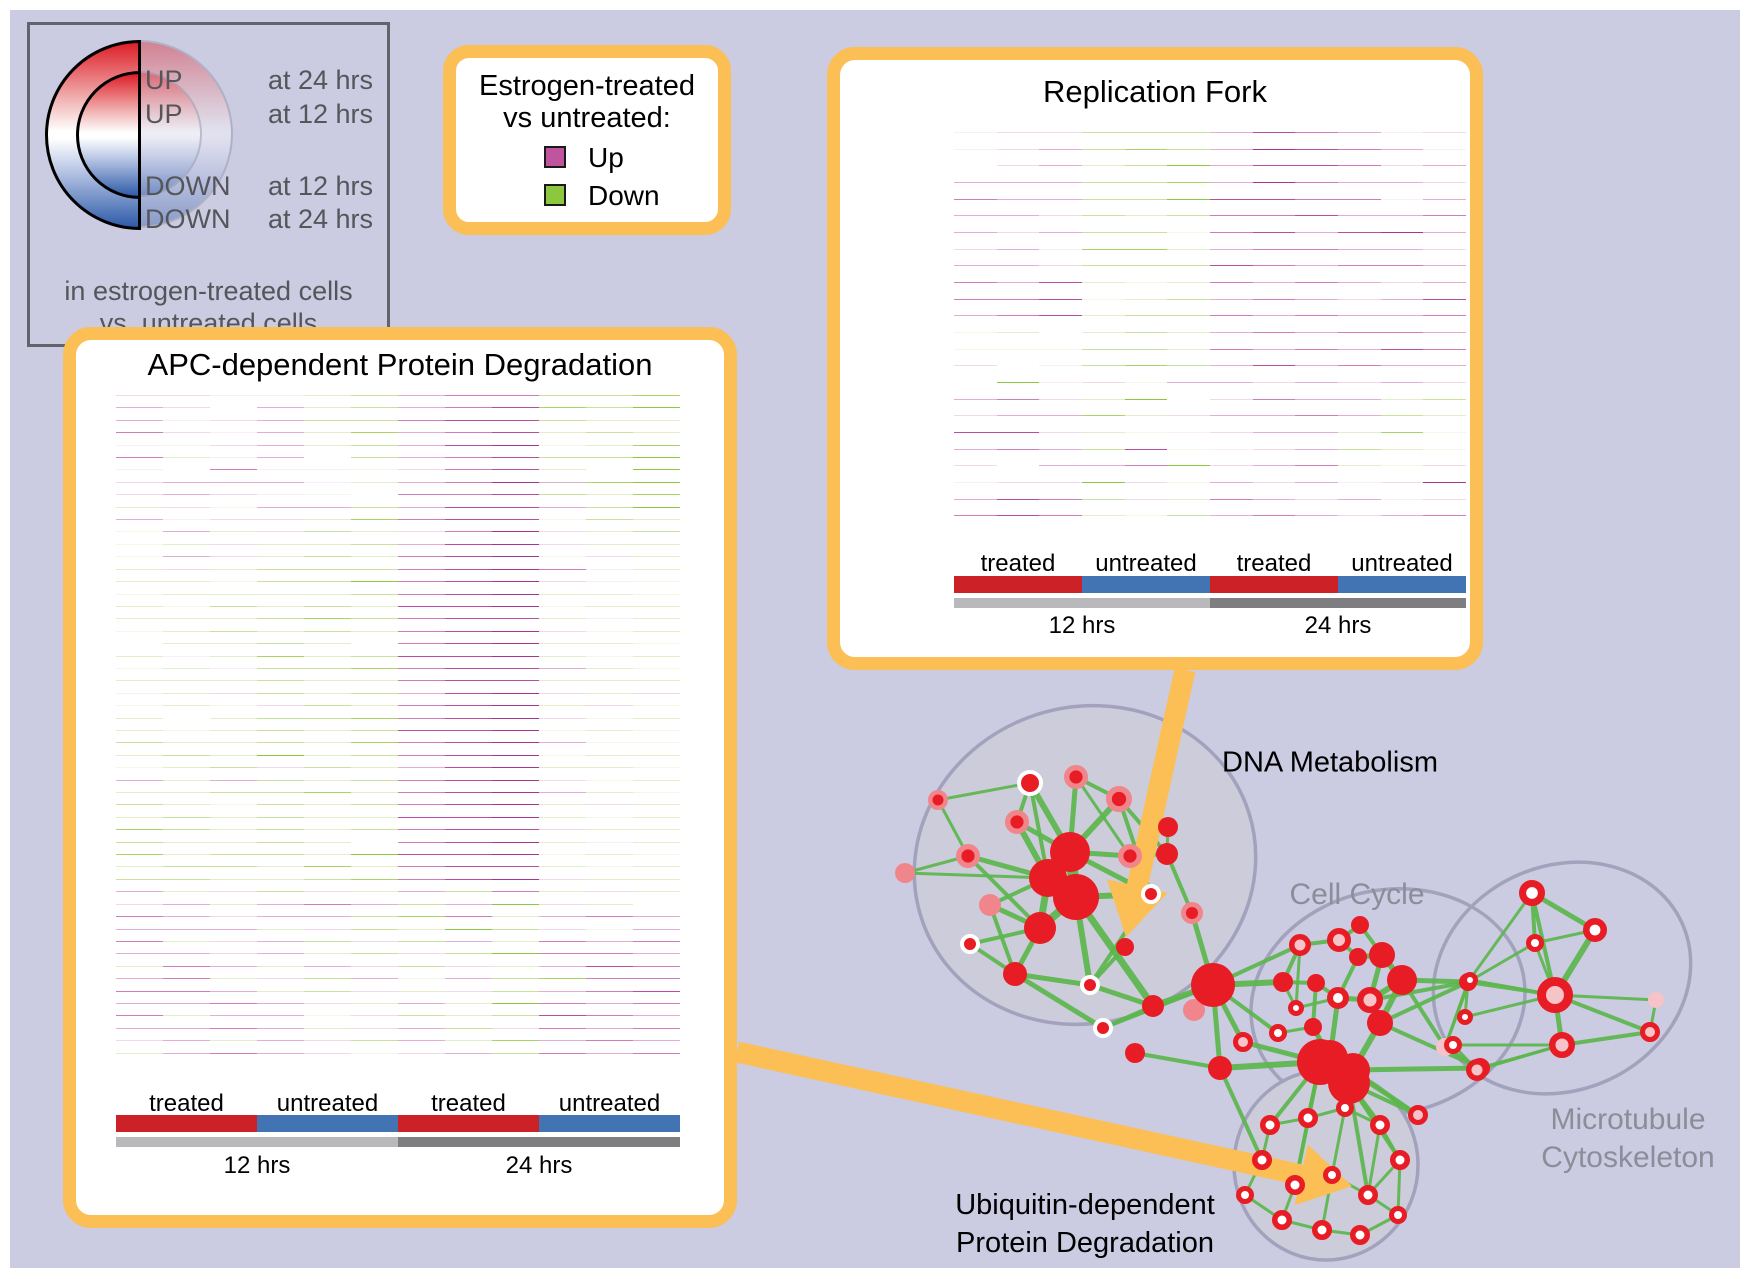 The height and width of the screenshot is (1279, 1750). Describe the element at coordinates (587, 157) in the screenshot. I see `legend-item-up: Up` at that location.